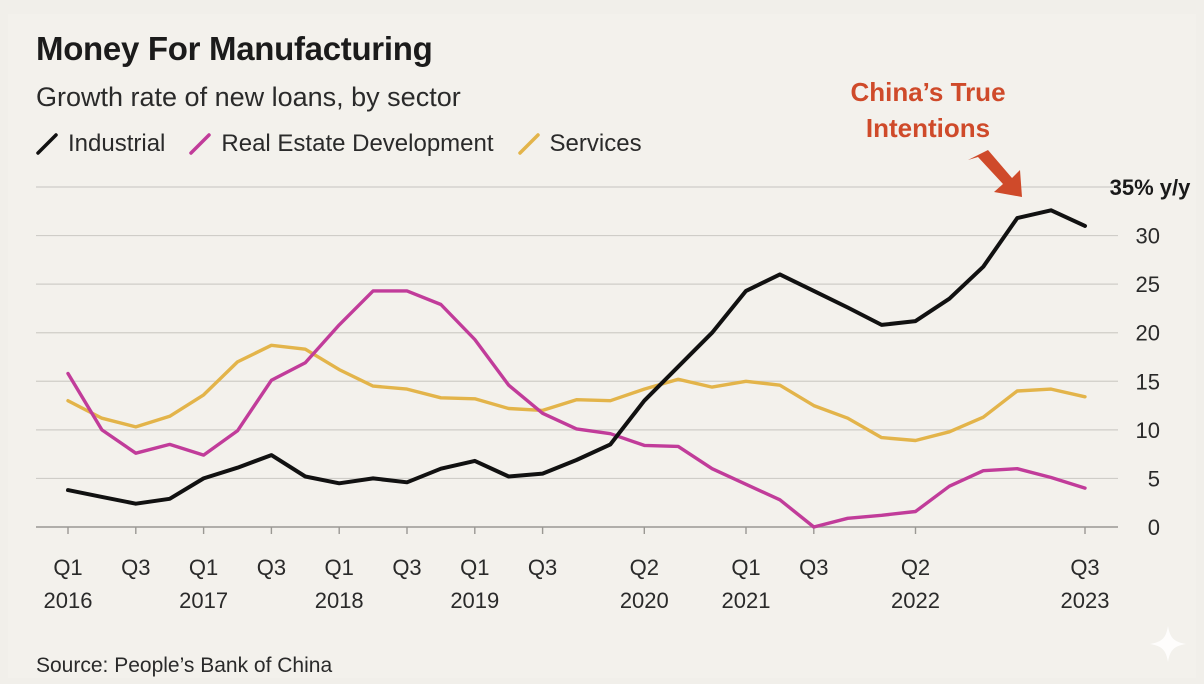 This screenshot has height=684, width=1204. I want to click on x-tick-label-year: 2019, so click(474, 600).